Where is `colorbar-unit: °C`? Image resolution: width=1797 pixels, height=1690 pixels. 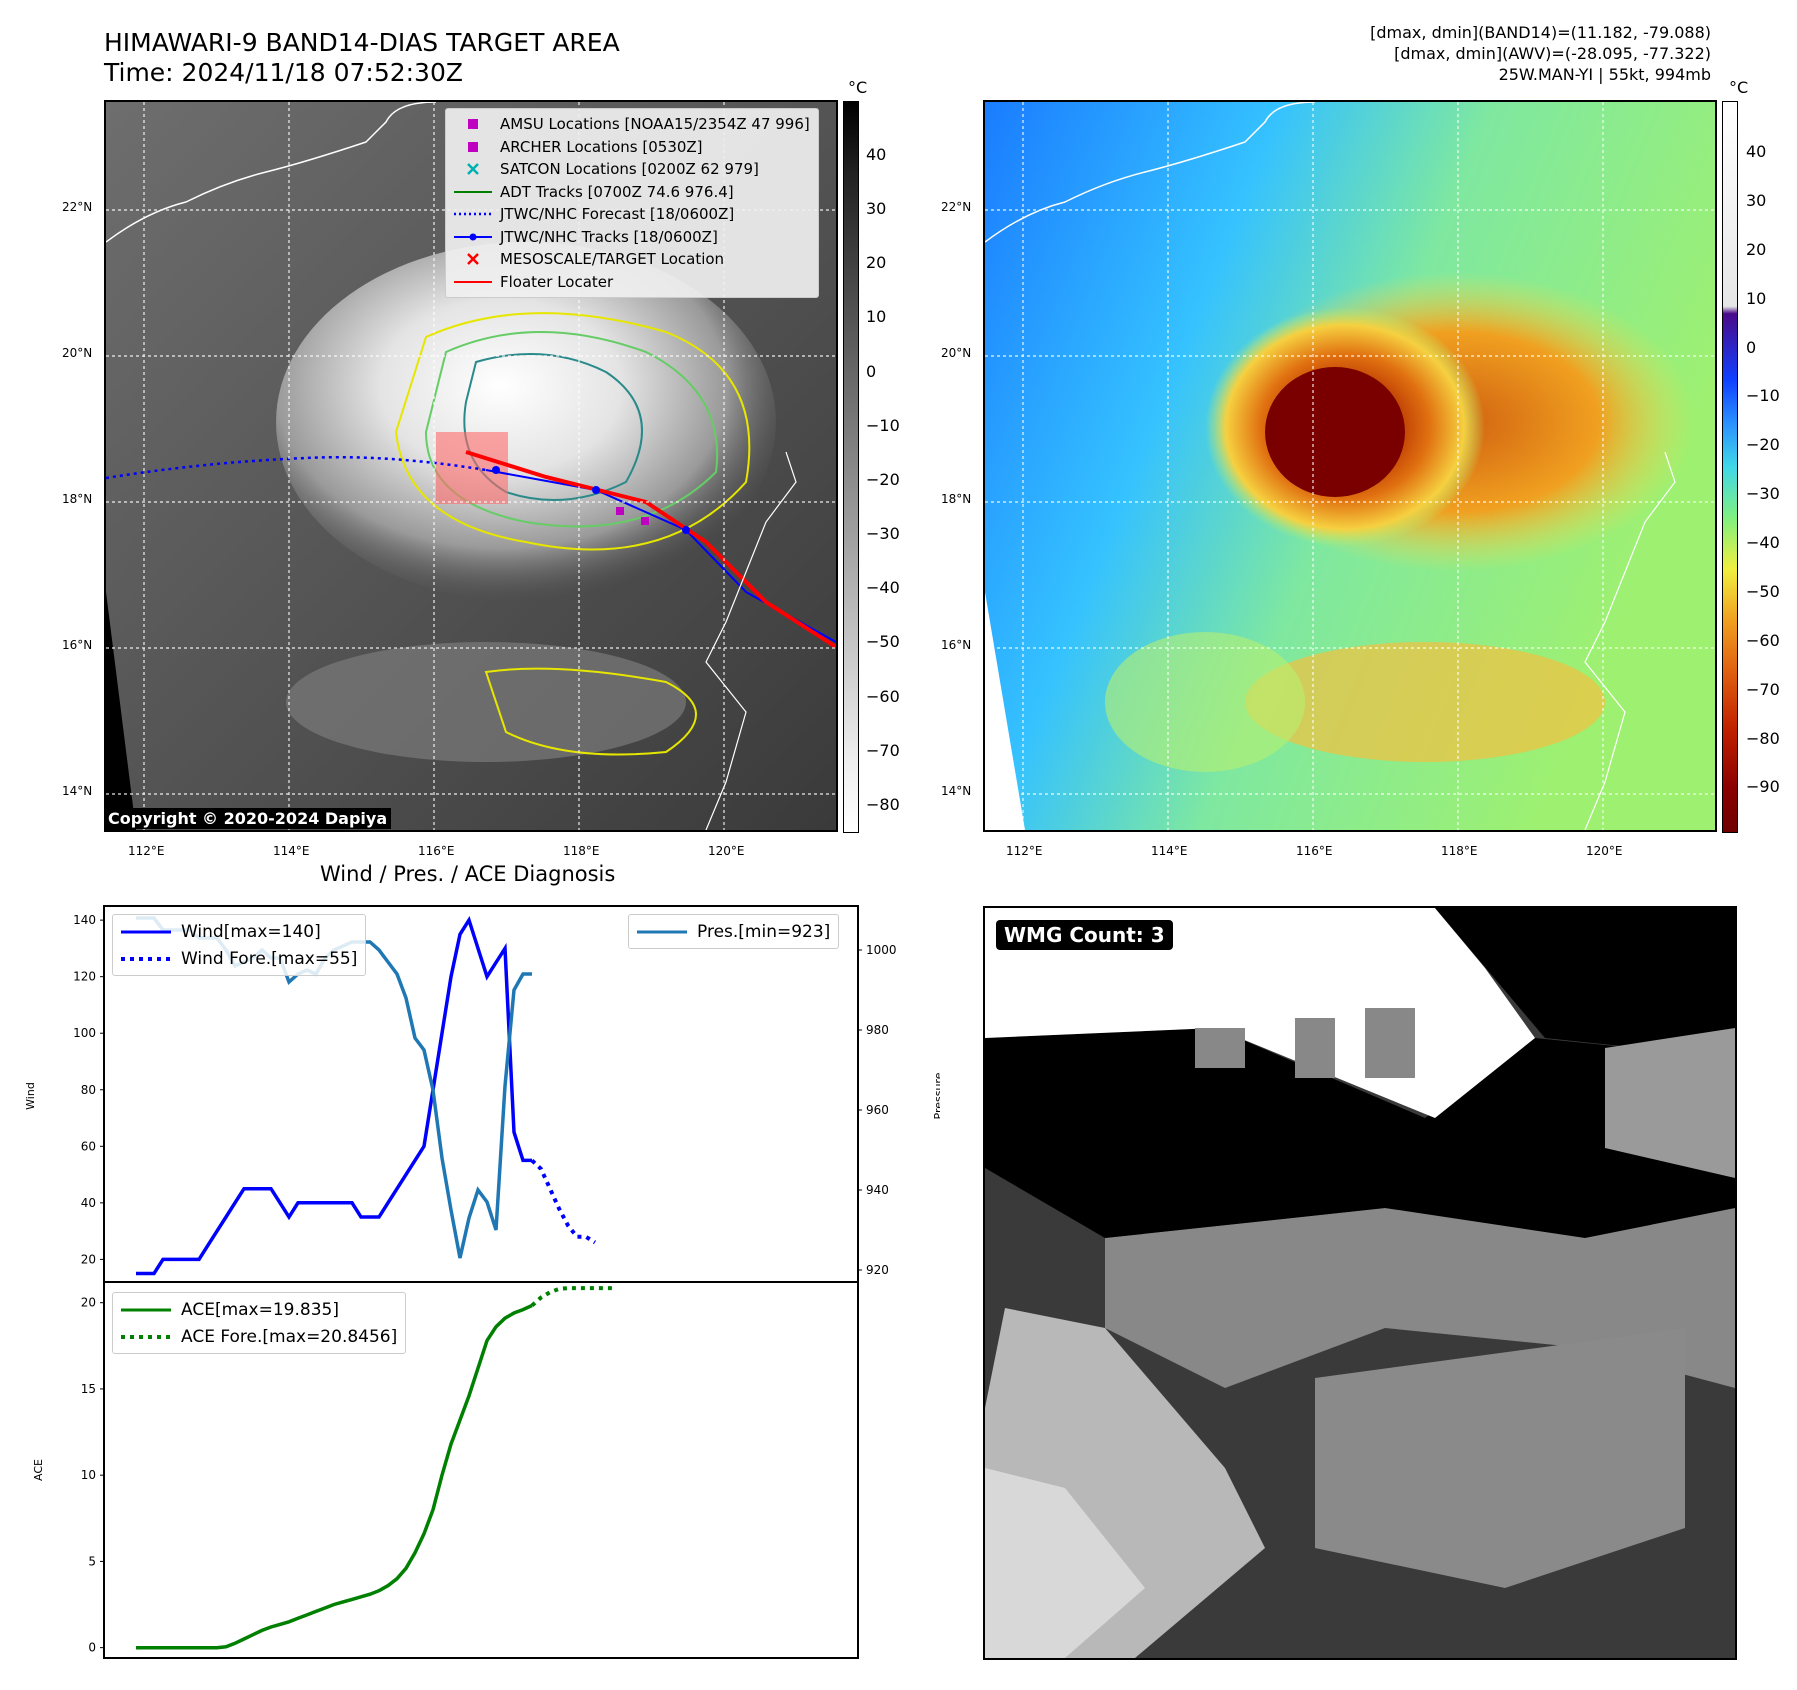 colorbar-unit: °C is located at coordinates (1739, 87).